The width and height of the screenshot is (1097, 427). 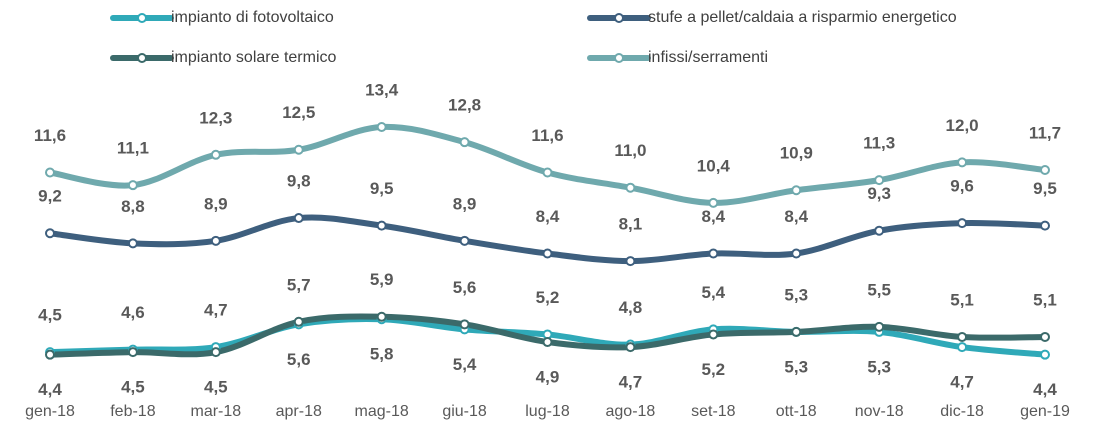 What do you see at coordinates (879, 143) in the screenshot?
I see `data-label: 11,3` at bounding box center [879, 143].